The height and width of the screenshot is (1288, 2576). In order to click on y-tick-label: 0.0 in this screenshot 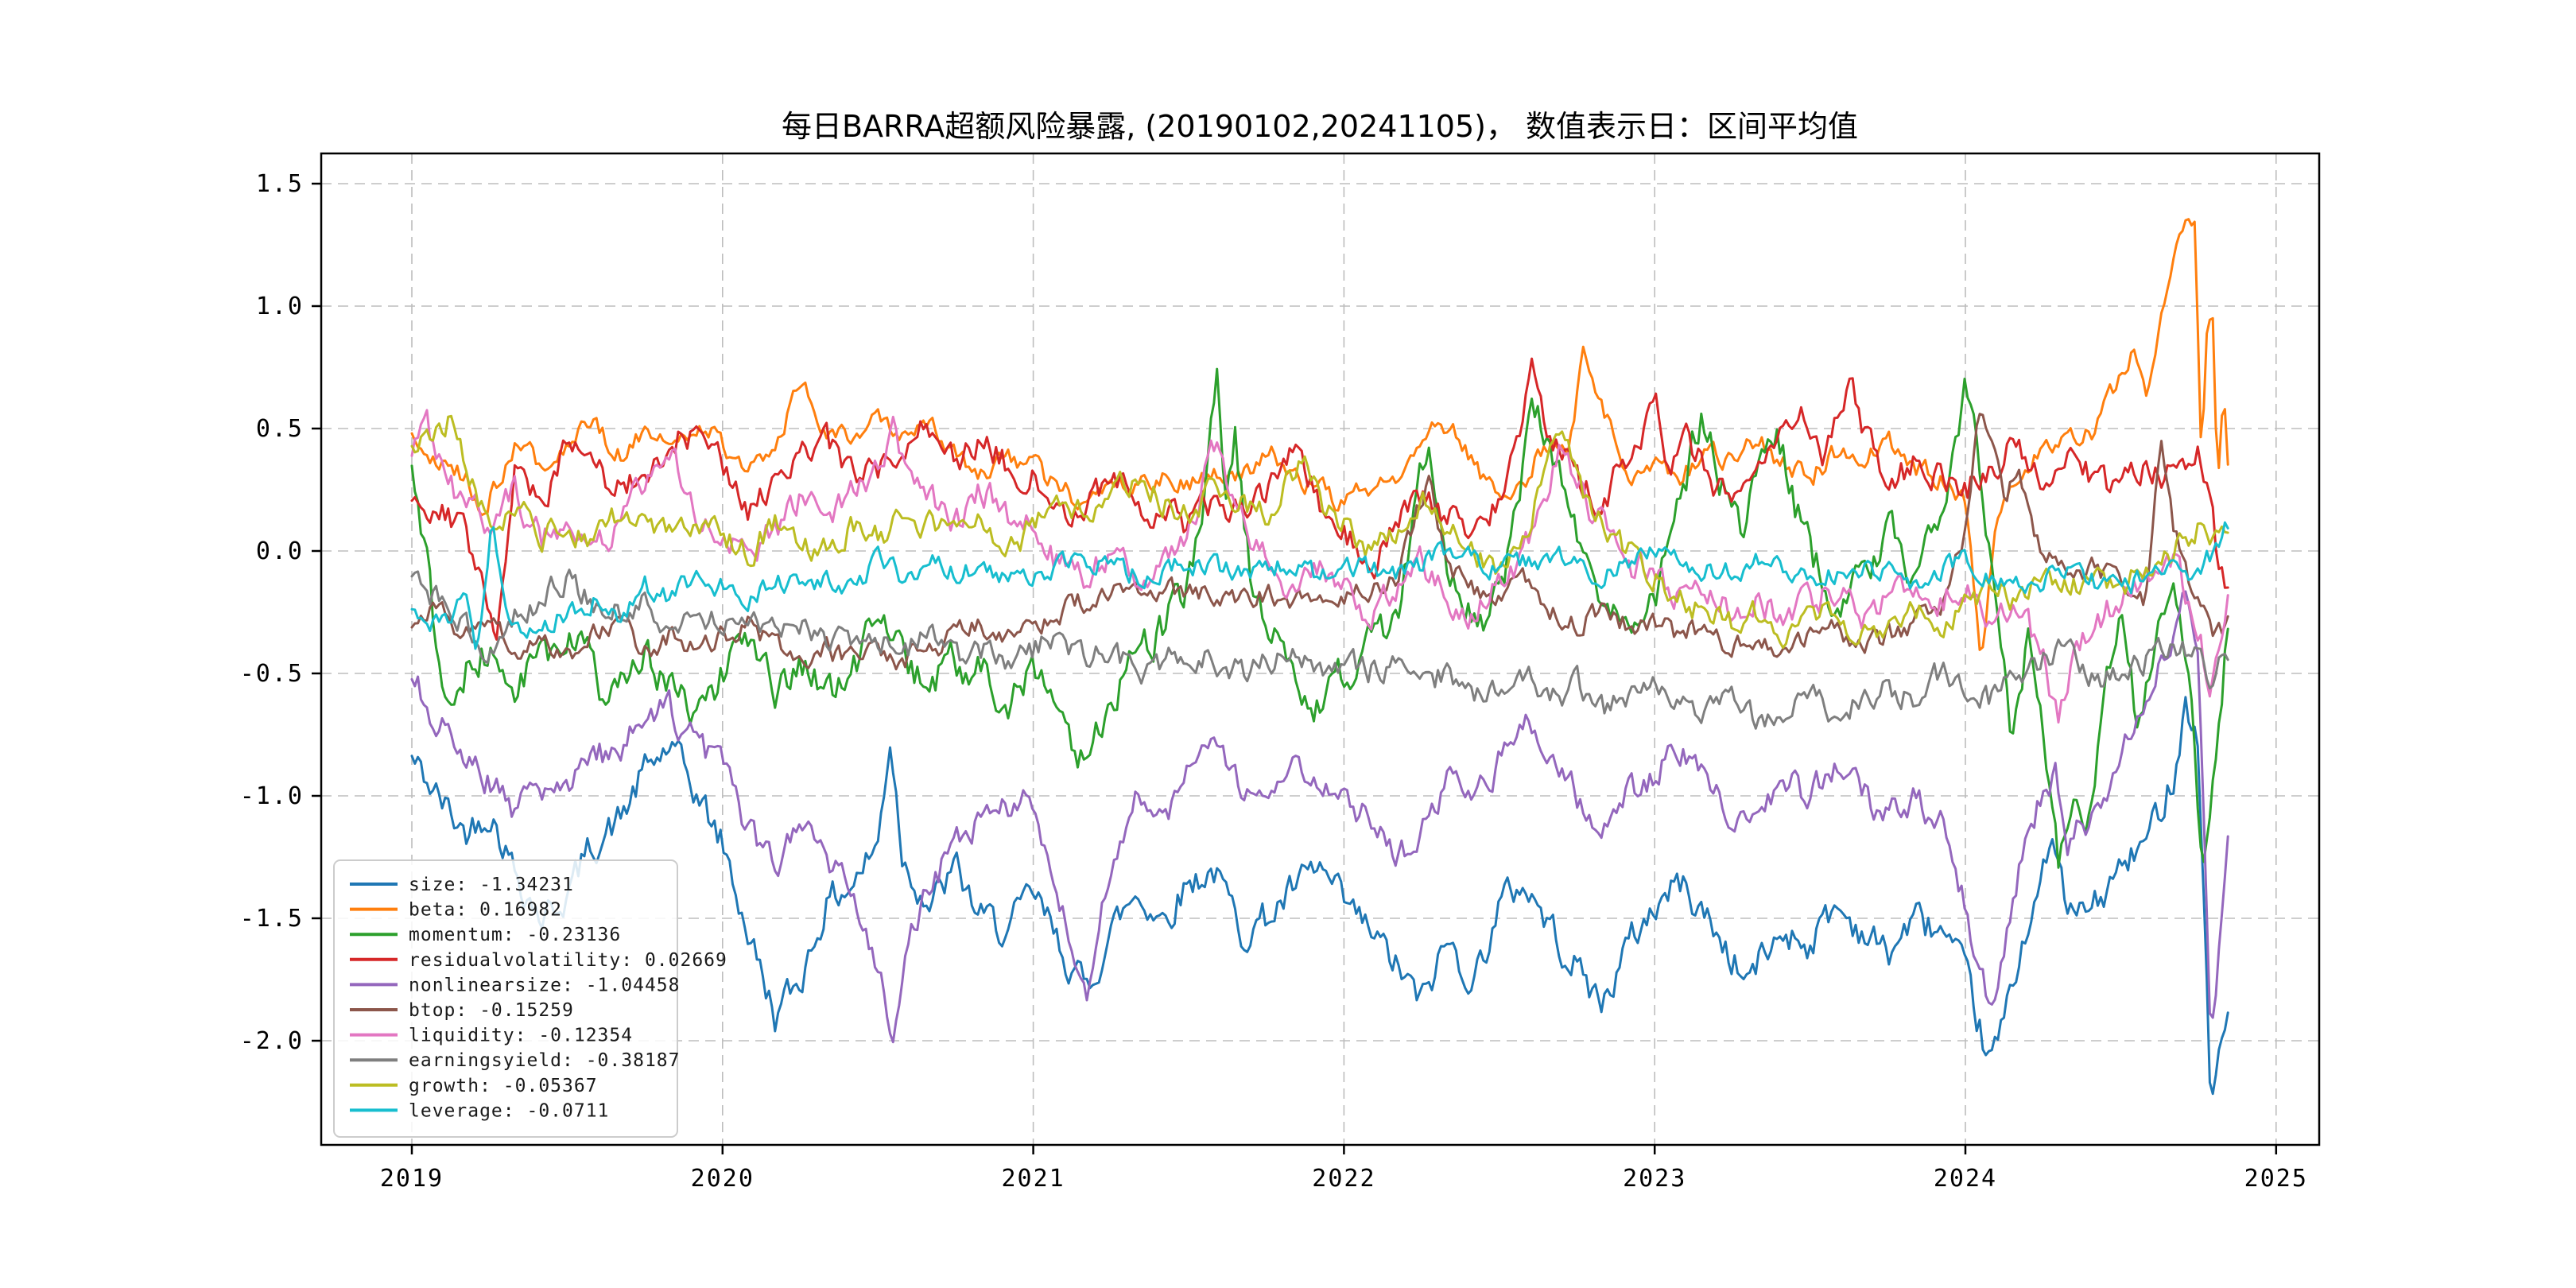, I will do `click(280, 551)`.